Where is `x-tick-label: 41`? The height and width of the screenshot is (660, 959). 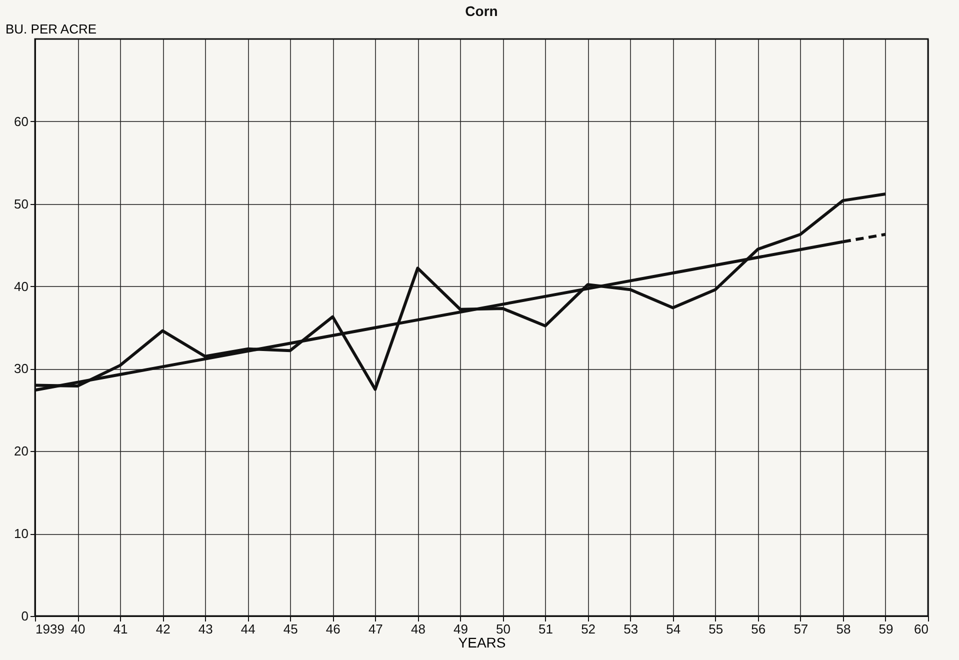
x-tick-label: 41 is located at coordinates (120, 629).